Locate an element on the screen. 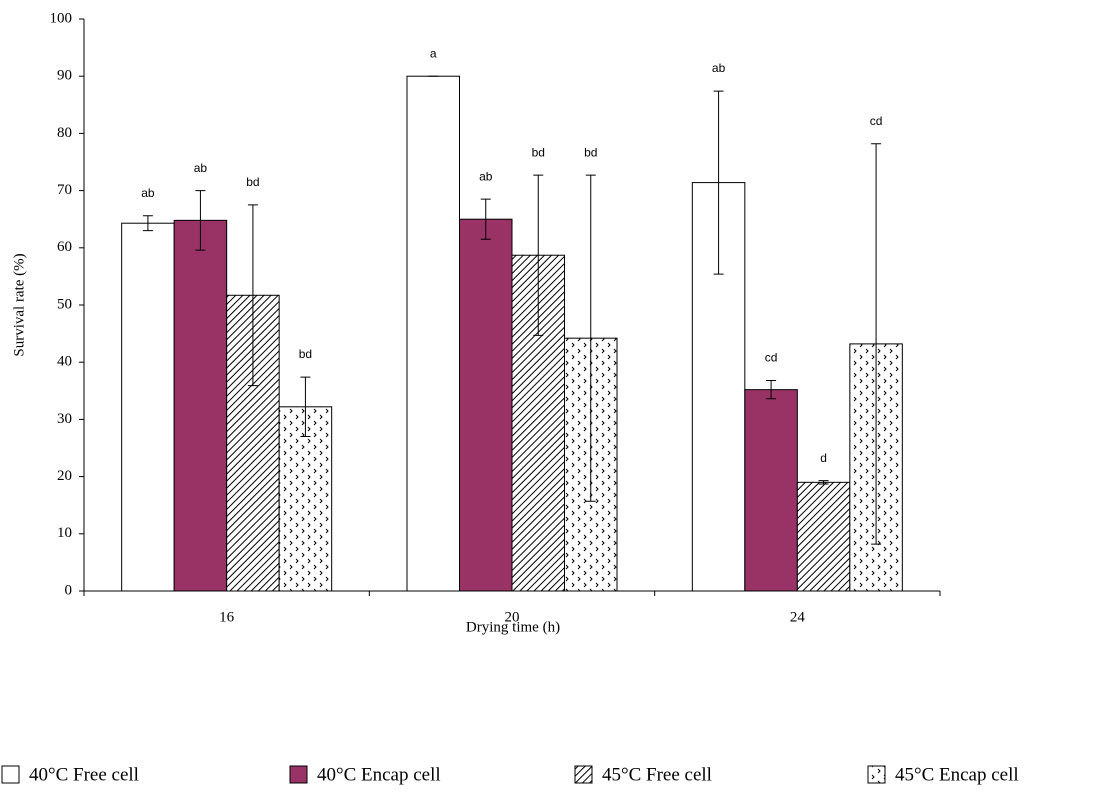 The image size is (1103, 797). legend-label: 40°C Free cell is located at coordinates (84, 774).